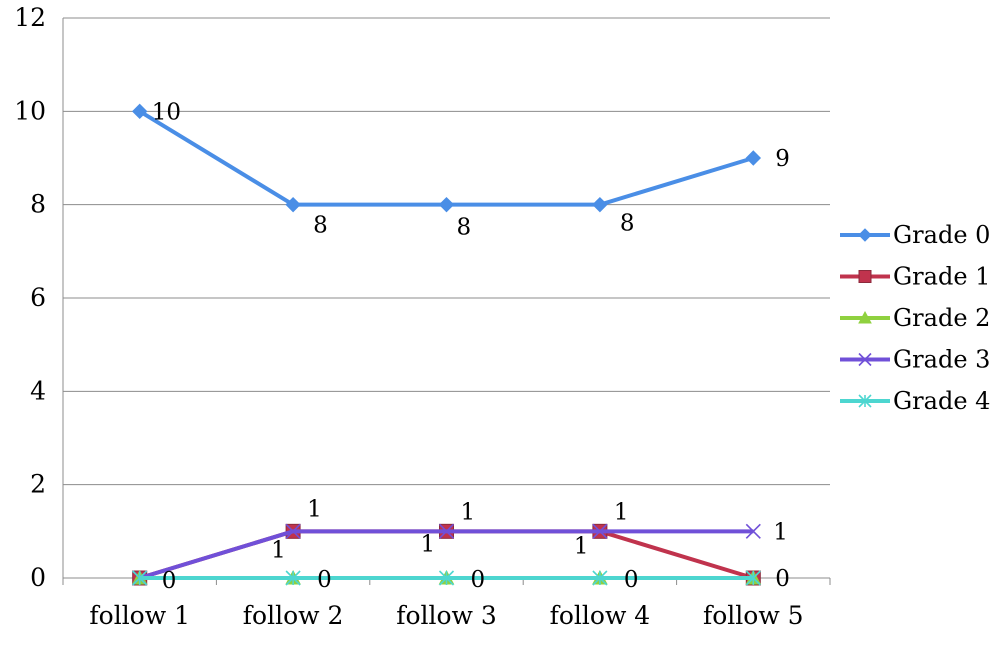 The width and height of the screenshot is (1000, 660). I want to click on grade-0-data-label-1: 10, so click(166, 112).